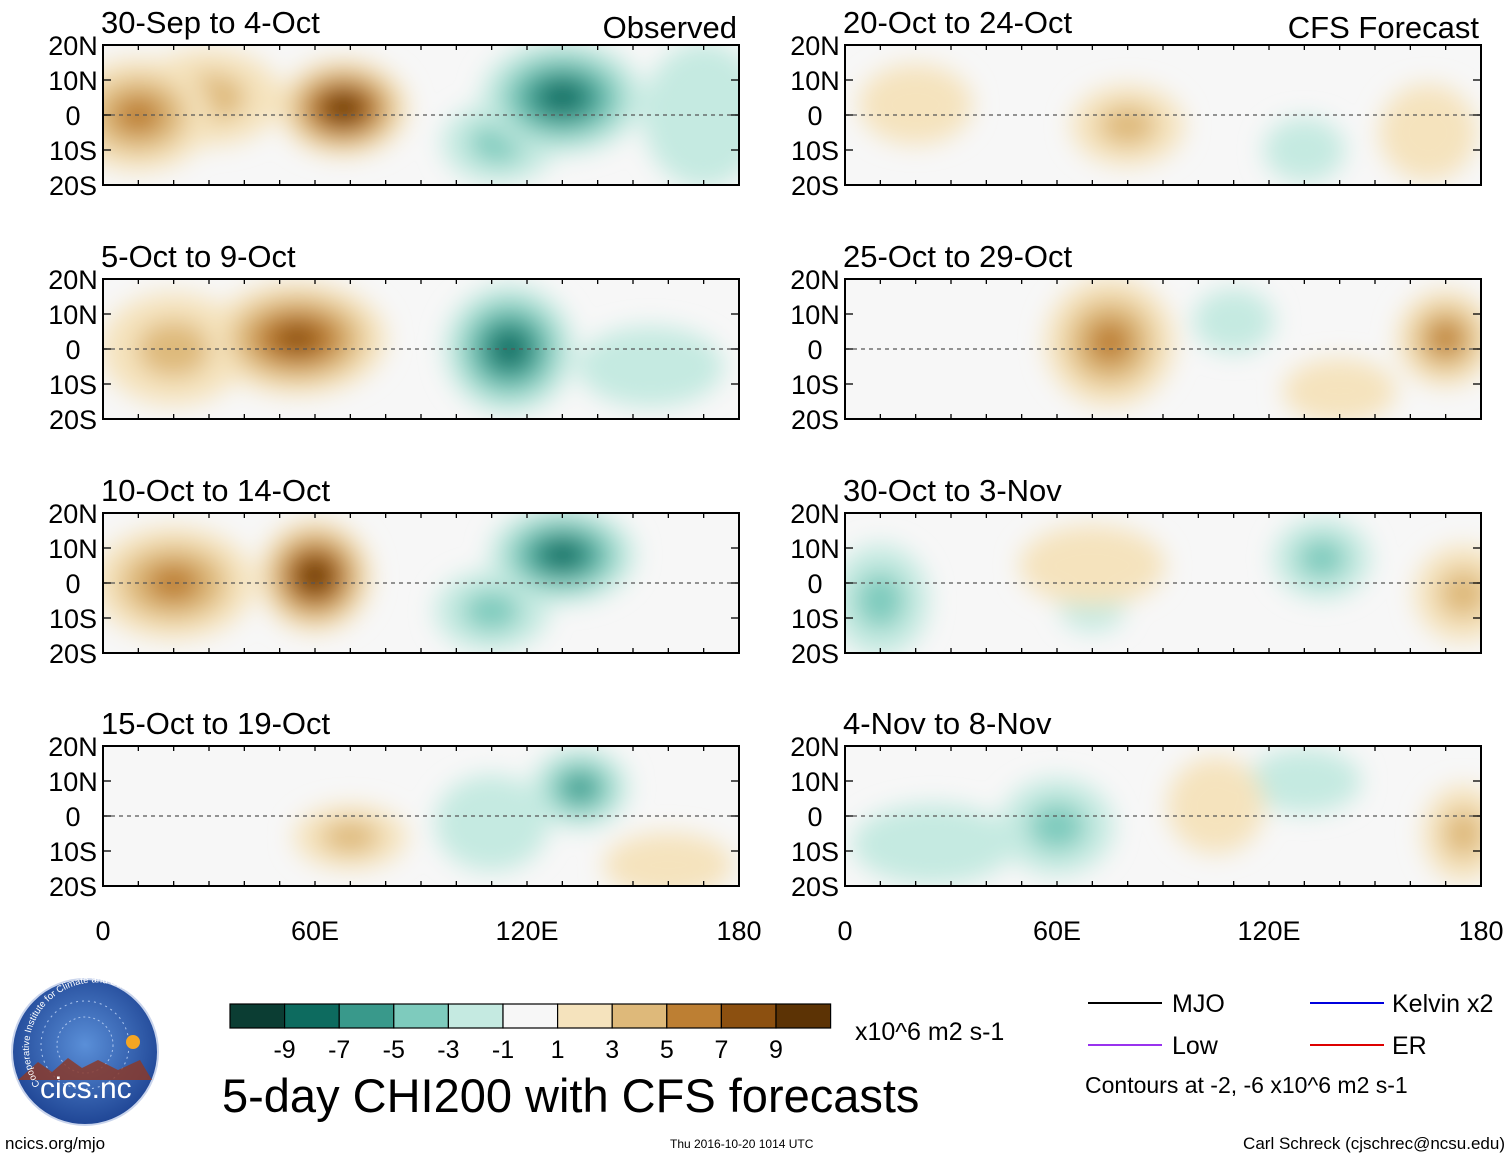  I want to click on colorbar-tick-label: 3, so click(612, 1050).